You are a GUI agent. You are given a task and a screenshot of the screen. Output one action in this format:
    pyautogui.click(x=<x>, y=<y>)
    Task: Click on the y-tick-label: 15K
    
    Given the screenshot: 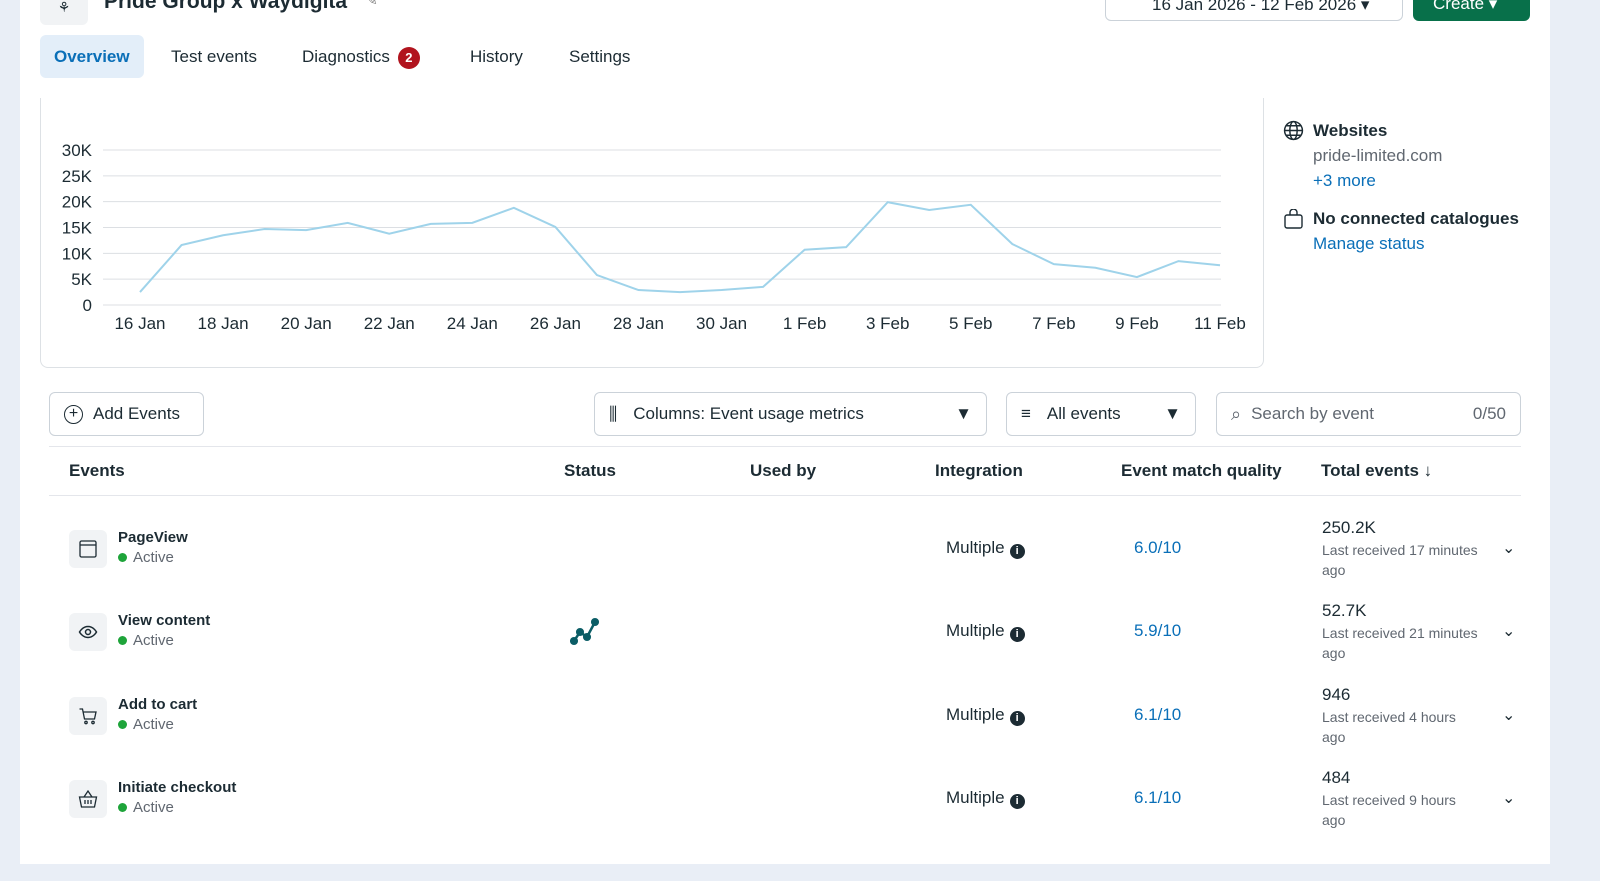 What is the action you would take?
    pyautogui.click(x=77, y=228)
    